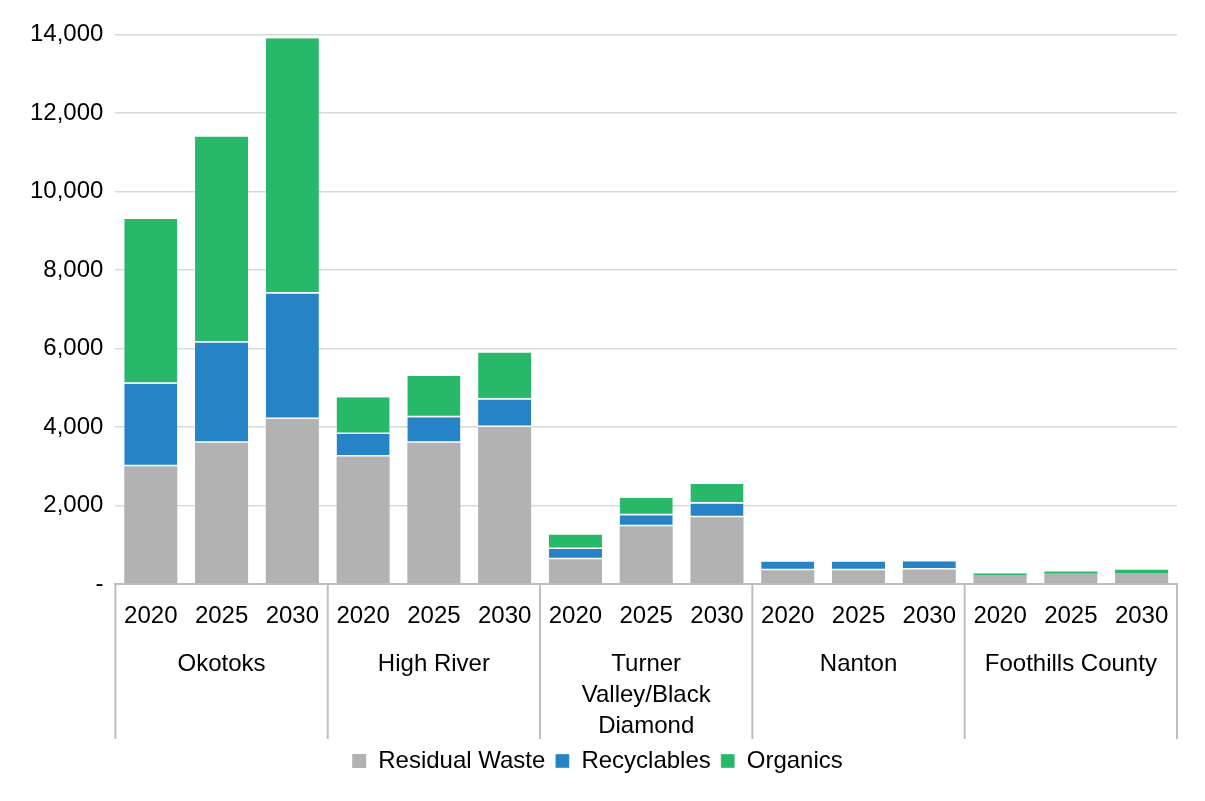 This screenshot has height=801, width=1205. Describe the element at coordinates (462, 759) in the screenshot. I see `legend-label: Residual Waste` at that location.